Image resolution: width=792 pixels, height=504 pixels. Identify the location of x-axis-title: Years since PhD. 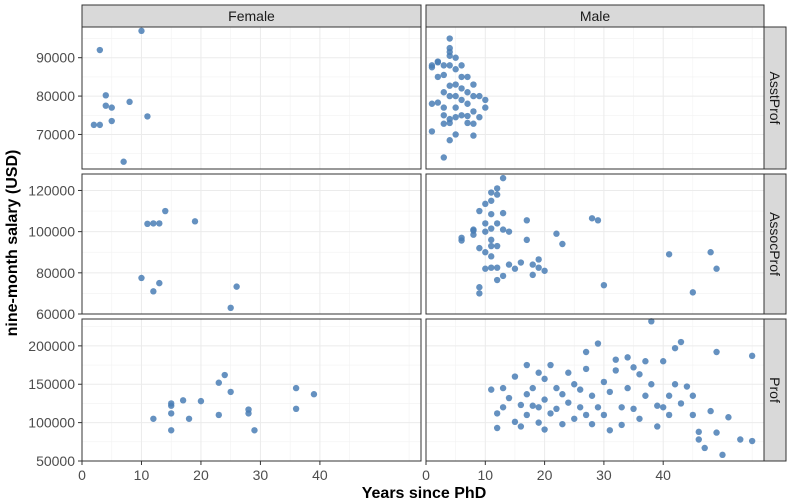
(424, 493).